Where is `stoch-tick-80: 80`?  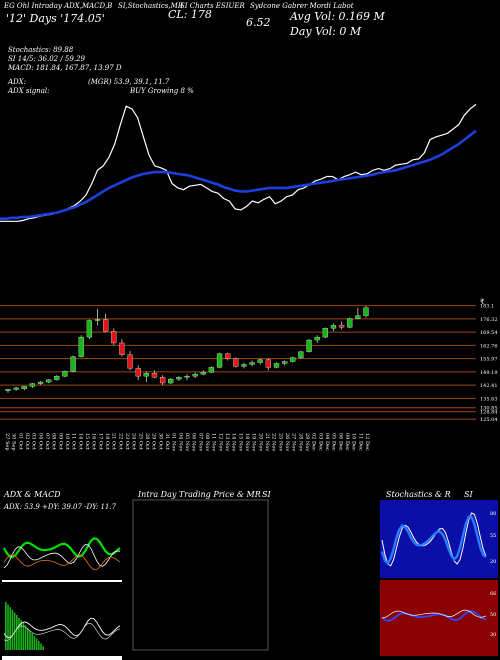 stoch-tick-80: 80 is located at coordinates (493, 514).